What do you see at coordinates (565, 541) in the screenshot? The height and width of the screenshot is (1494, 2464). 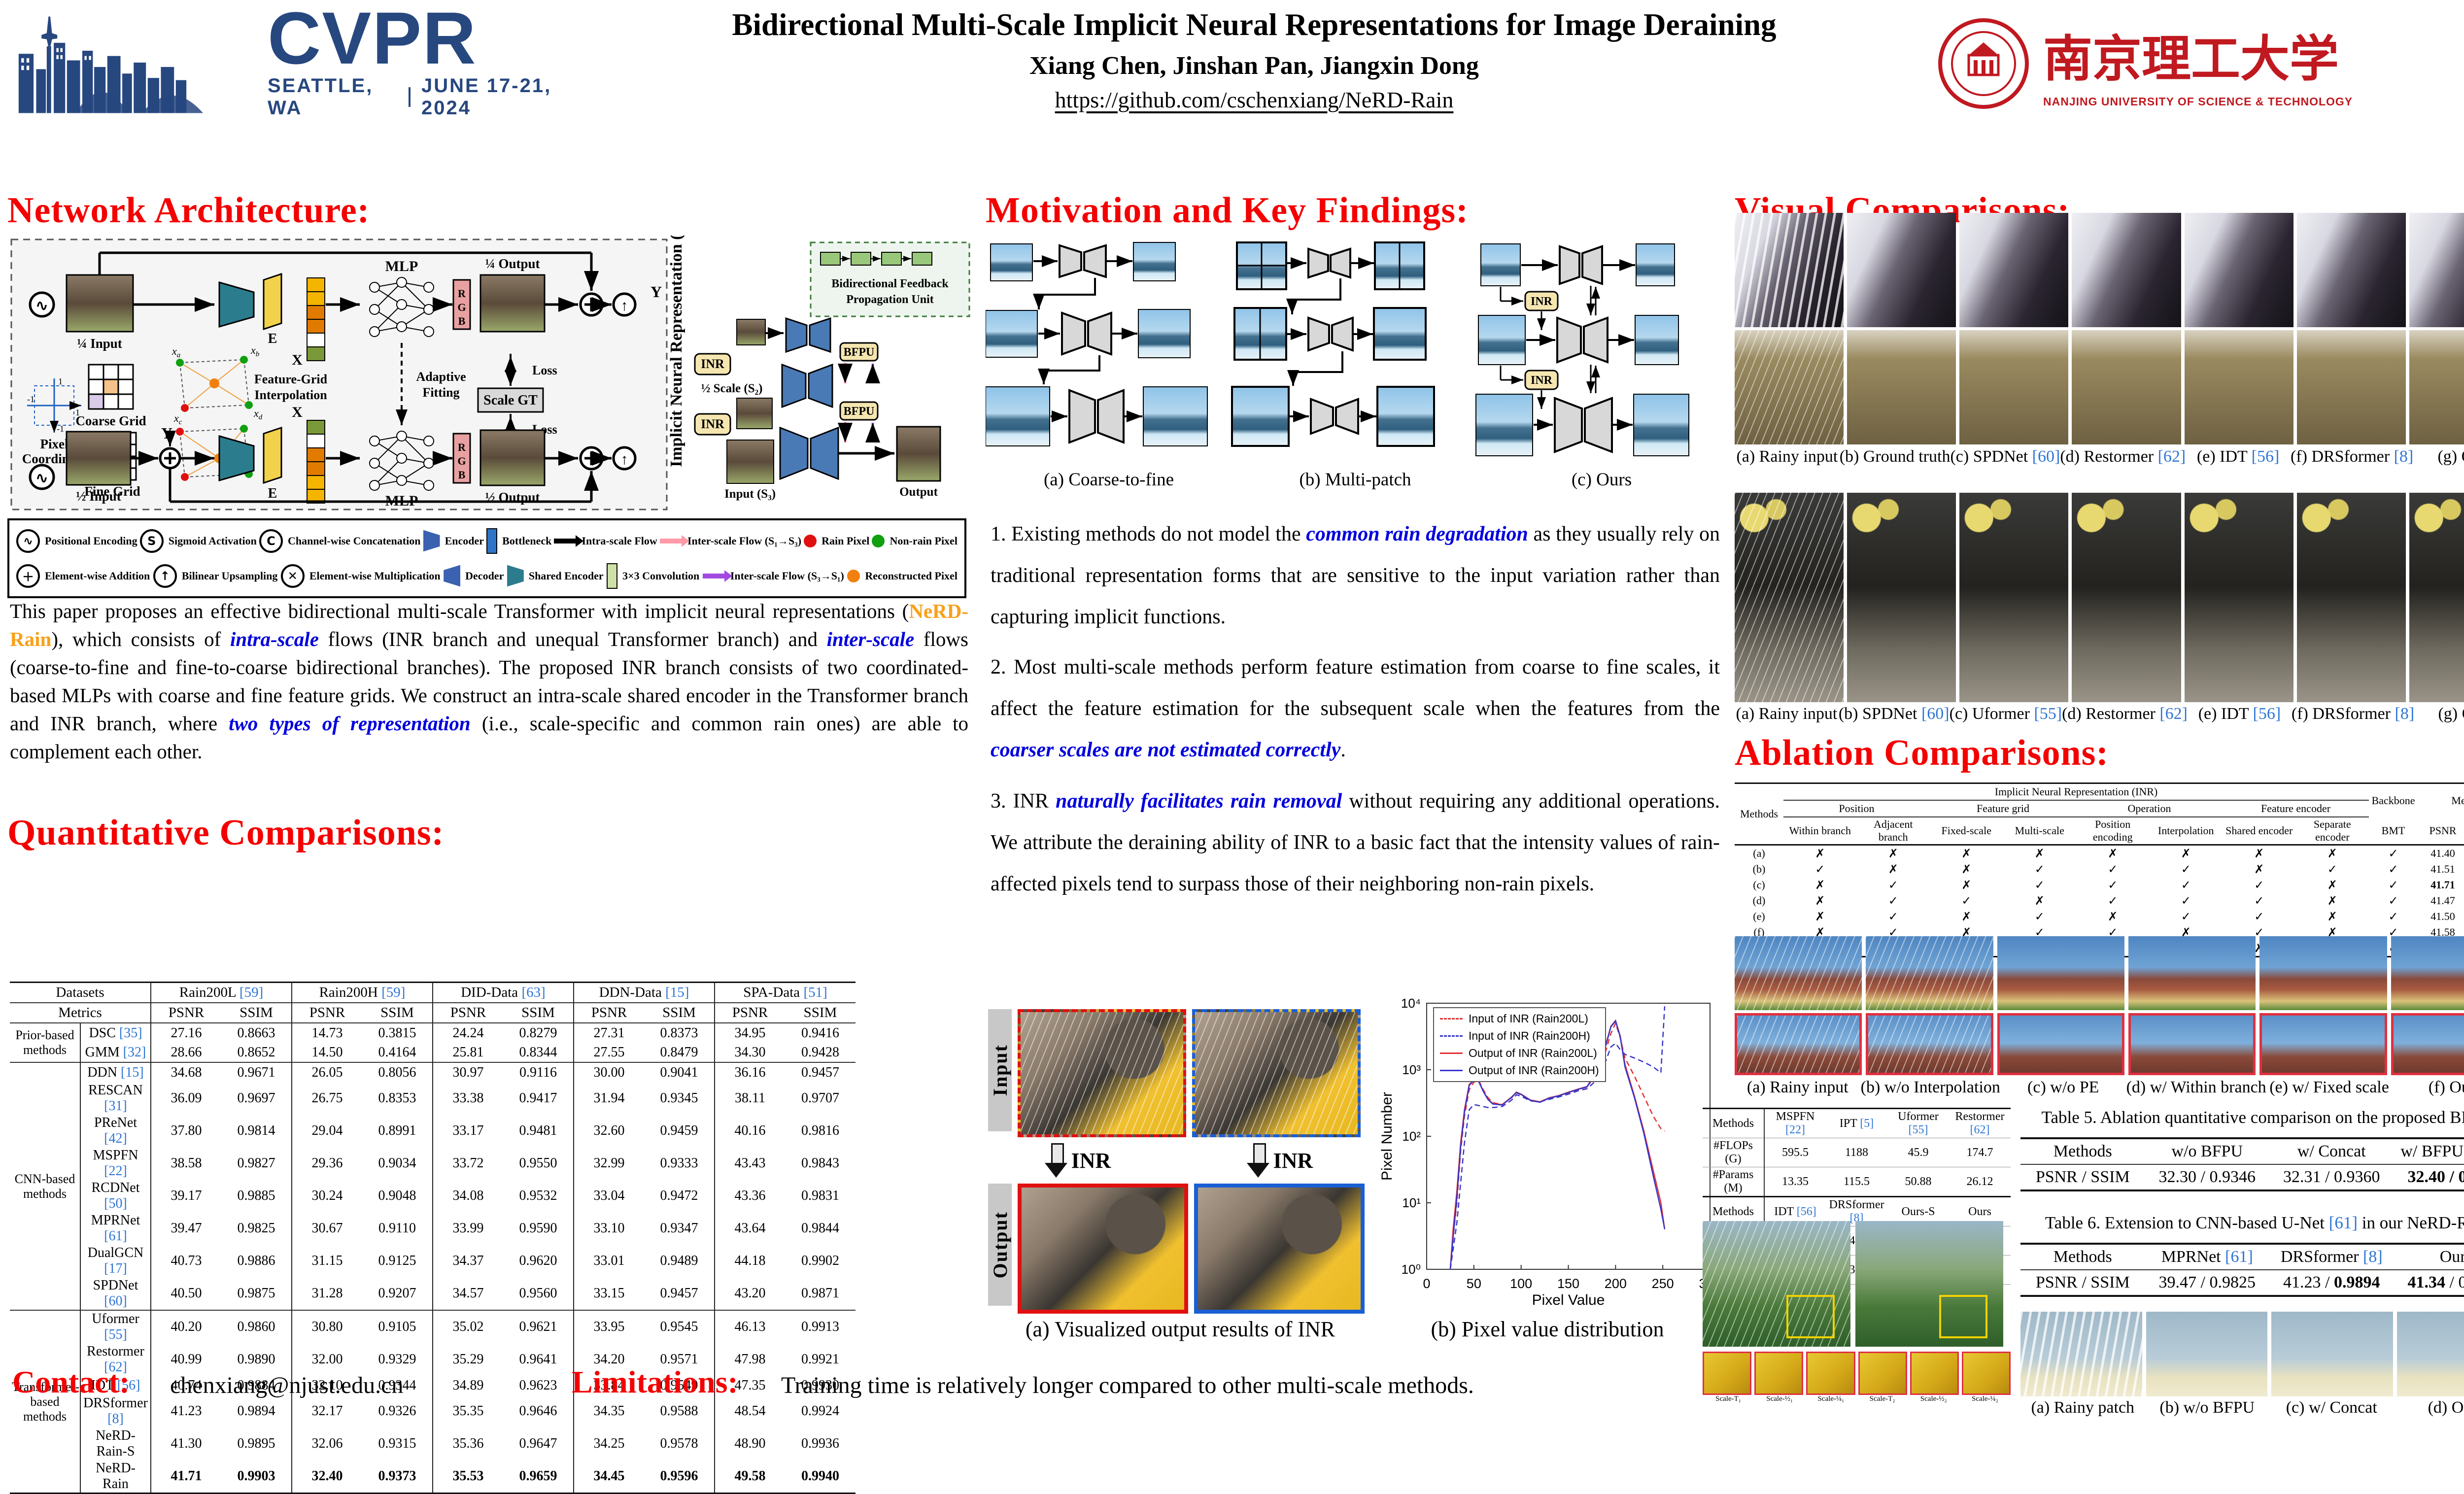 I see `arrow-black-icon` at bounding box center [565, 541].